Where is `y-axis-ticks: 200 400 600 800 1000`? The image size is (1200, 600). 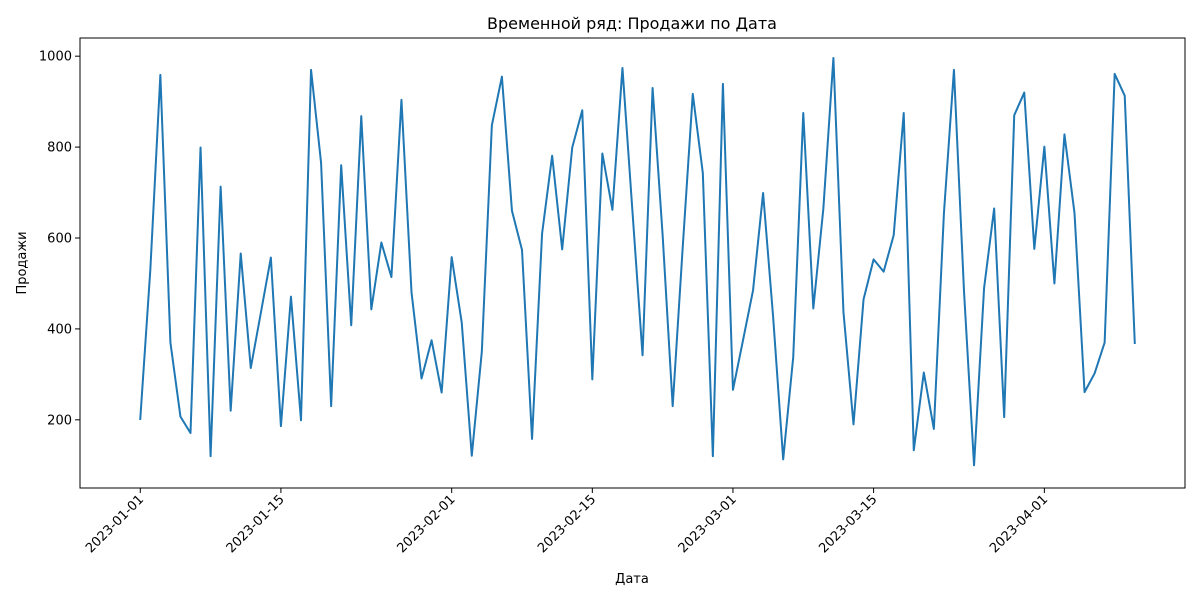 y-axis-ticks: 200 400 600 800 1000 is located at coordinates (59, 239).